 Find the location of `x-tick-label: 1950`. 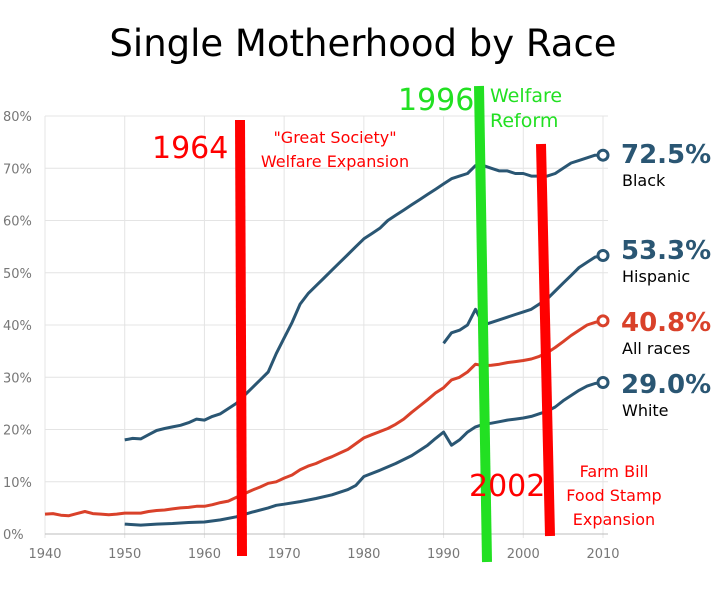

x-tick-label: 1950 is located at coordinates (124, 554).